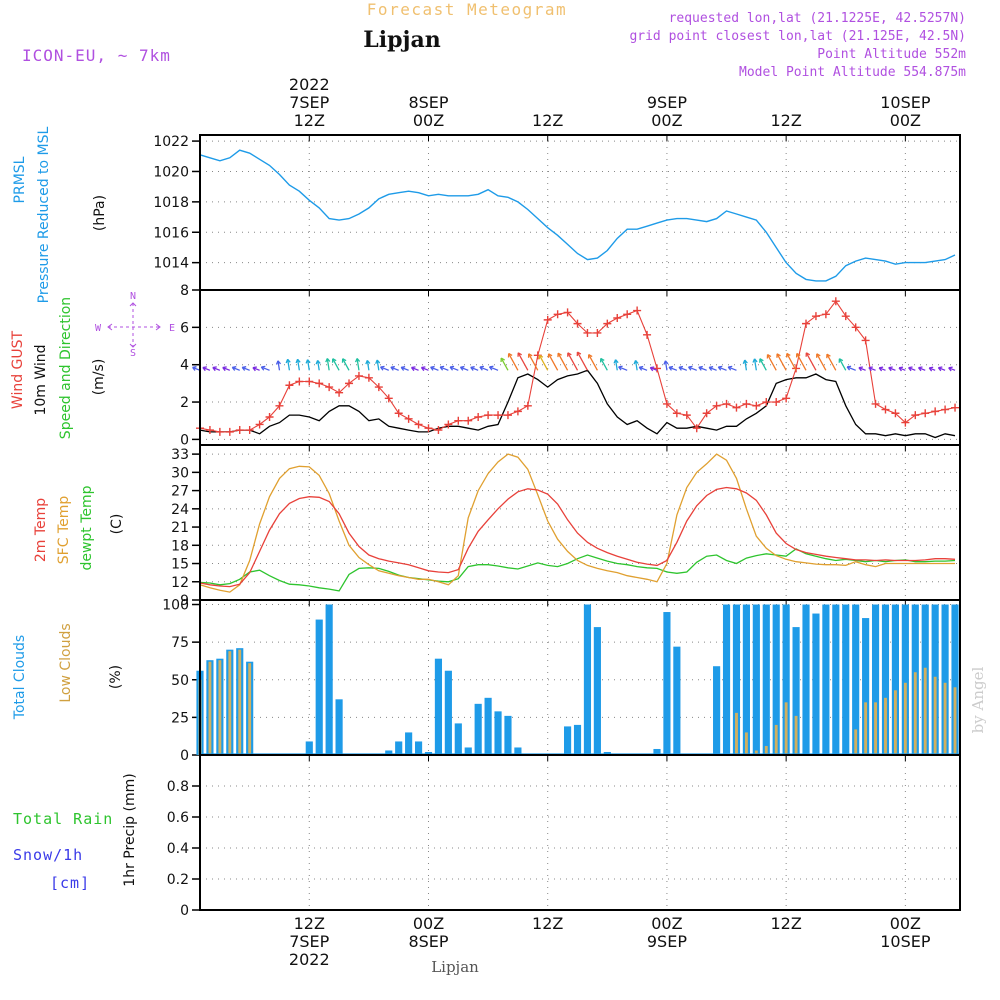  I want to click on pressure-label-a: PRMSL, so click(20, 179).